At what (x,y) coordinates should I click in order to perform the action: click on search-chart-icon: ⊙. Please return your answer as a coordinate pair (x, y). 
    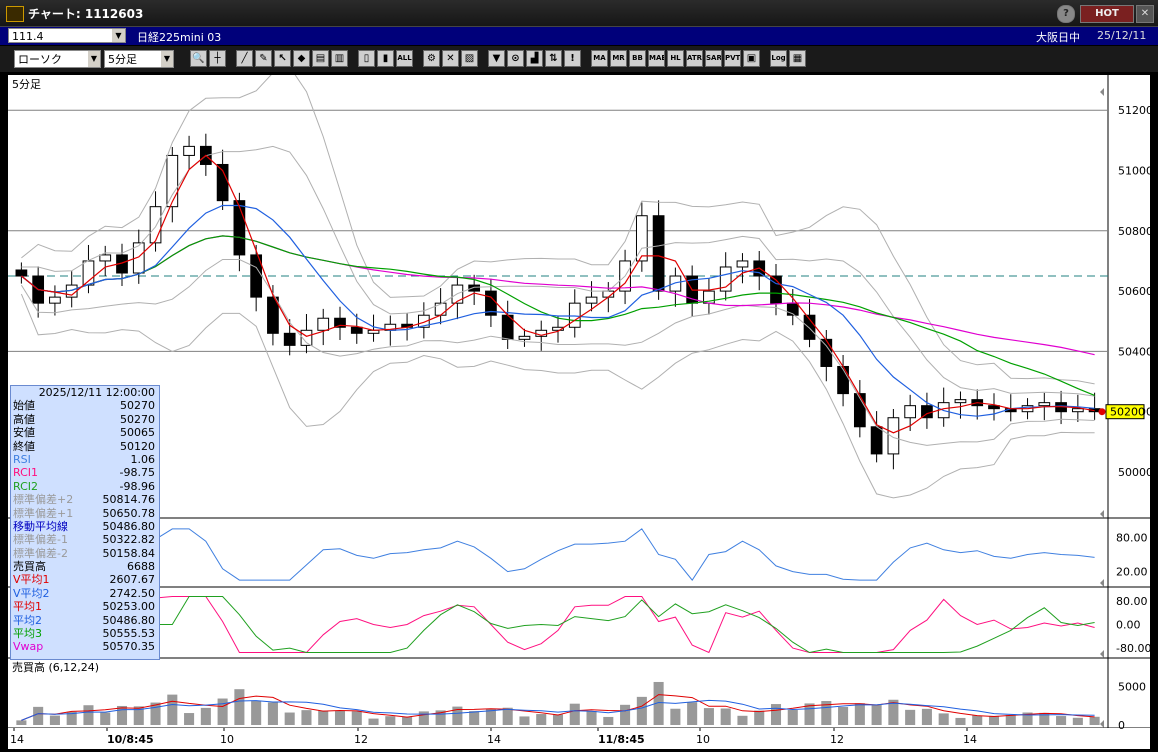
    Looking at the image, I should click on (515, 58).